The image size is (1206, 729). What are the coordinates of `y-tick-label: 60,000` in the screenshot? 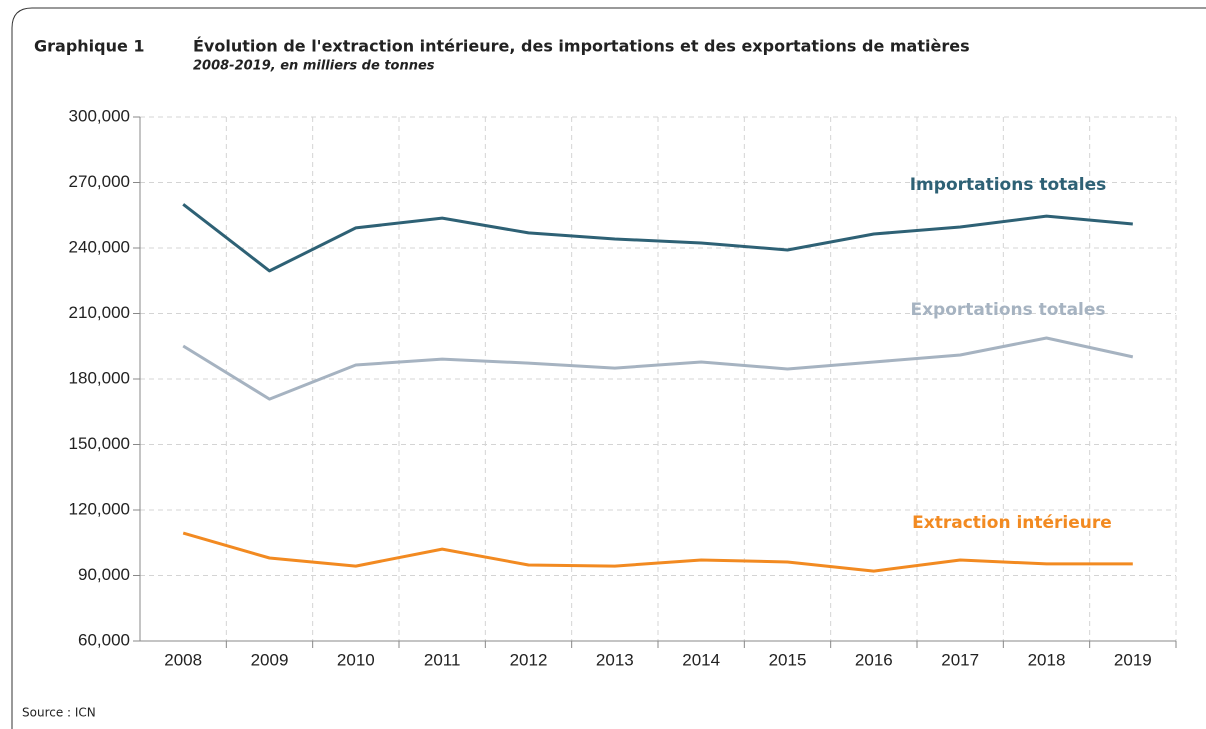 It's located at (104, 639).